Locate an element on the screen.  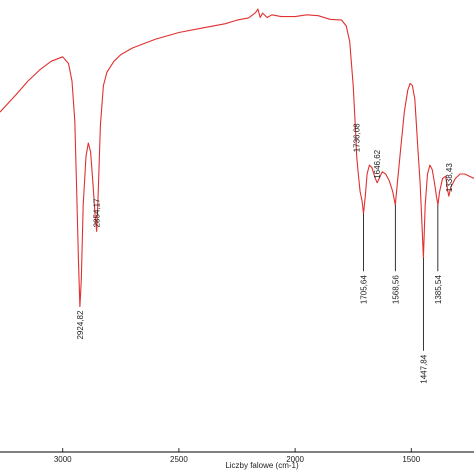
peak-label-8: 1338,43 is located at coordinates (449, 177).